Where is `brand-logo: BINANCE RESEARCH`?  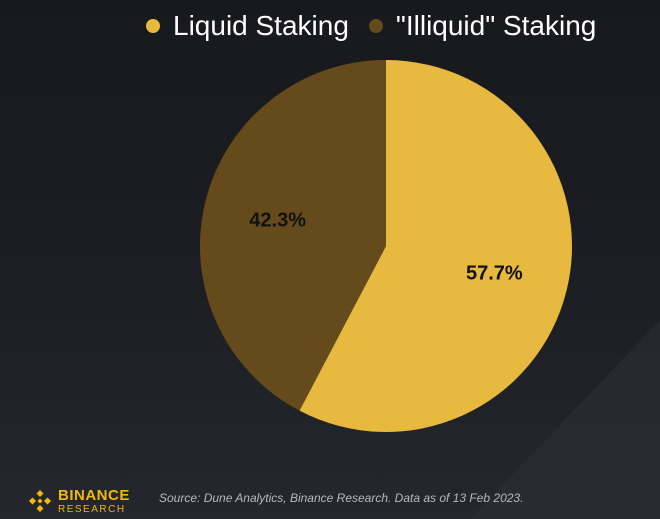
brand-logo: BINANCE RESEARCH is located at coordinates (79, 501).